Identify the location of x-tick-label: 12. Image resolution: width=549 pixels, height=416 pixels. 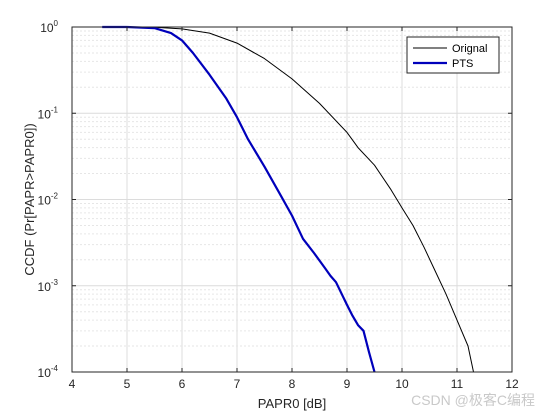
(512, 384).